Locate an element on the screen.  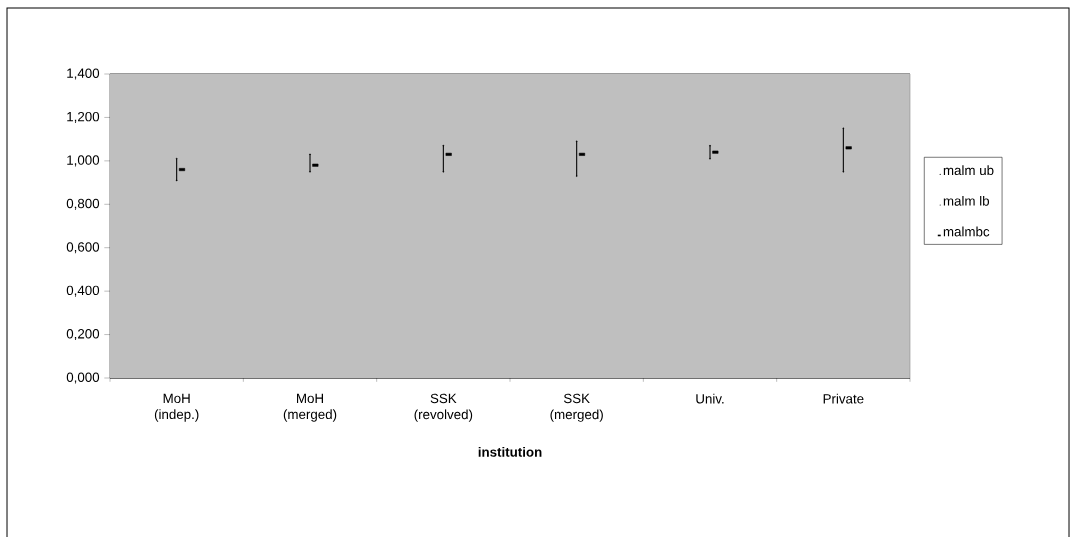
y-tick-label: 0,200 is located at coordinates (83, 335).